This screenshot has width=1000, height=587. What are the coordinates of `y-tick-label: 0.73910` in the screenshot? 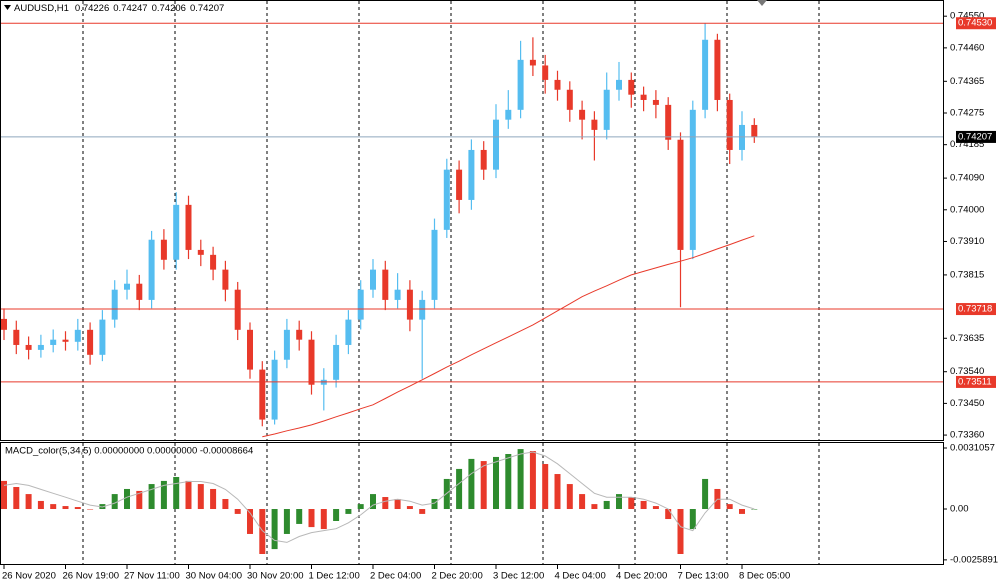 It's located at (967, 241).